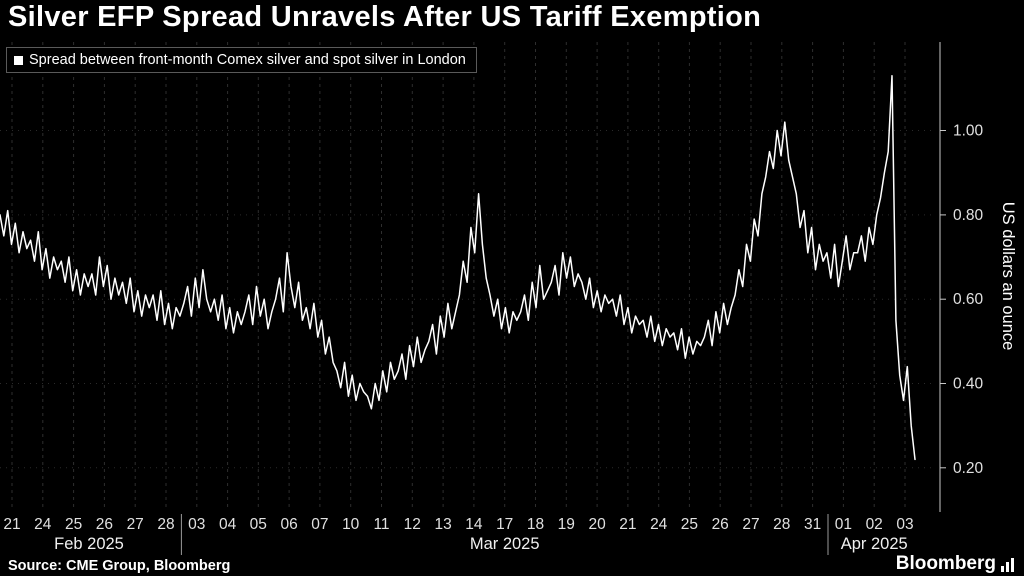 The height and width of the screenshot is (576, 1024). I want to click on x-tick-label: 18, so click(535, 524).